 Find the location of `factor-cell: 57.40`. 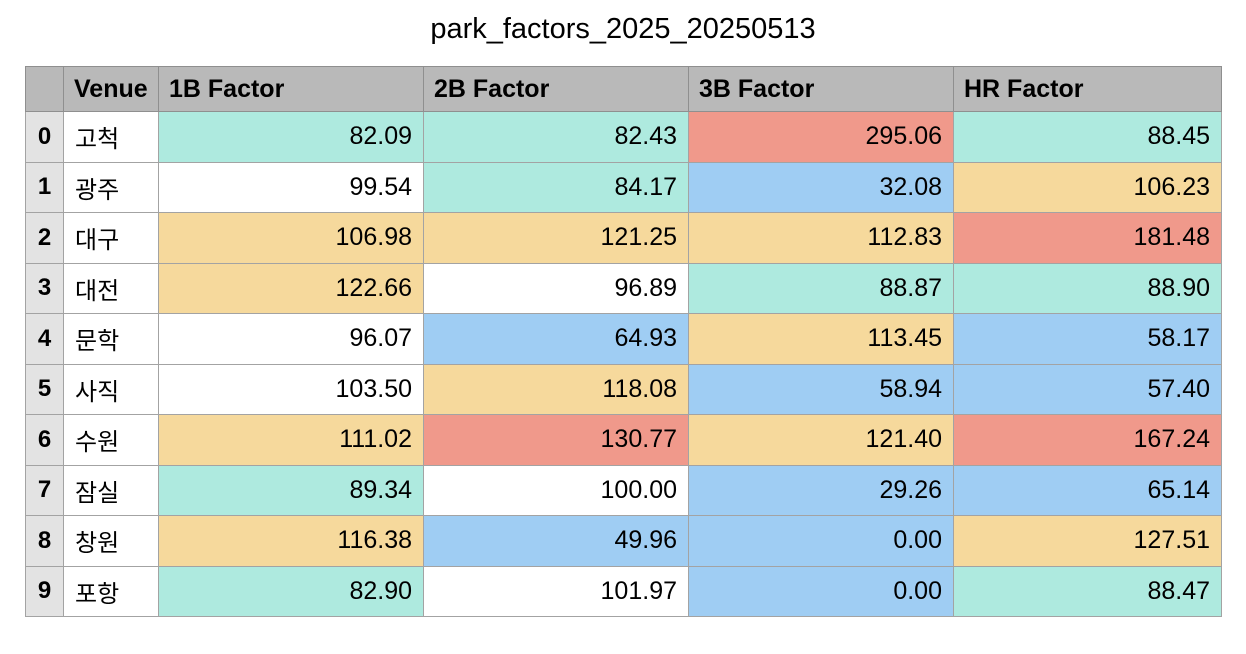

factor-cell: 57.40 is located at coordinates (1087, 389).